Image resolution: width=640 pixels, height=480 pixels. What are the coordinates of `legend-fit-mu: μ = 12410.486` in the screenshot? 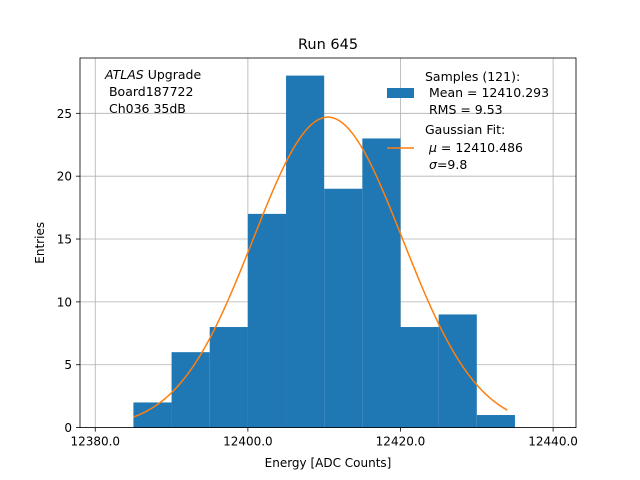 It's located at (475, 147).